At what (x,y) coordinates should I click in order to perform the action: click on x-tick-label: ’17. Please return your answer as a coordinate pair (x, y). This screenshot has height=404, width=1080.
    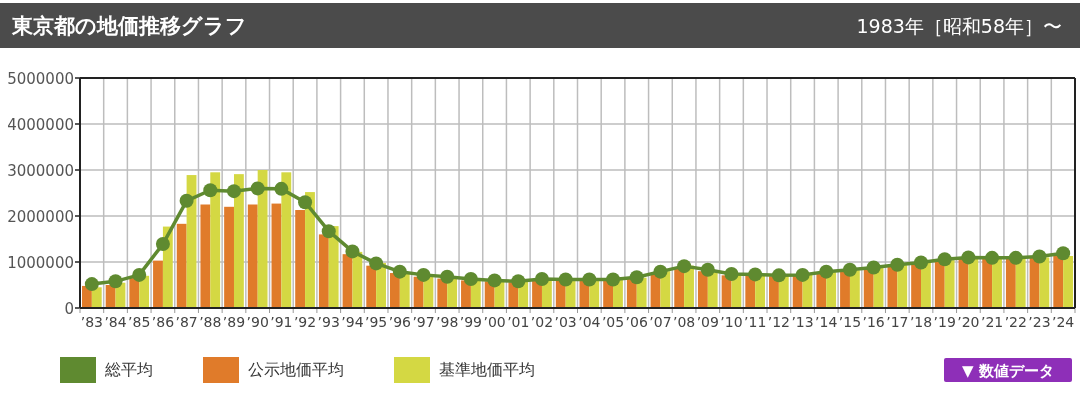
    Looking at the image, I should click on (897, 322).